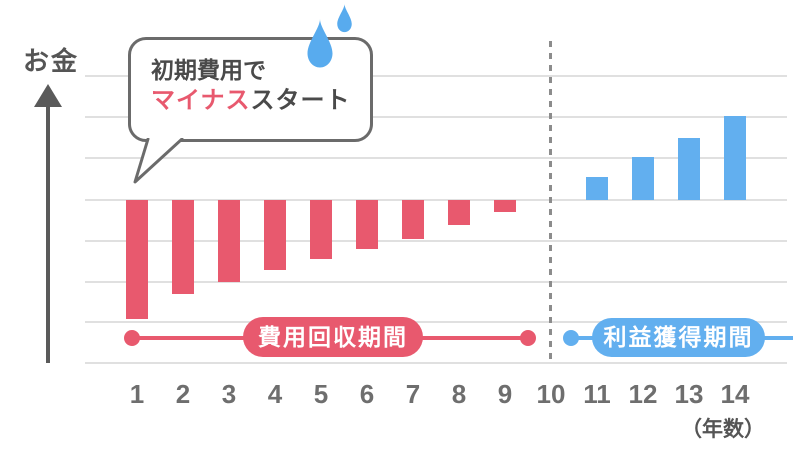  What do you see at coordinates (208, 70) in the screenshot?
I see `speech-bubble-line1: 初期費用で` at bounding box center [208, 70].